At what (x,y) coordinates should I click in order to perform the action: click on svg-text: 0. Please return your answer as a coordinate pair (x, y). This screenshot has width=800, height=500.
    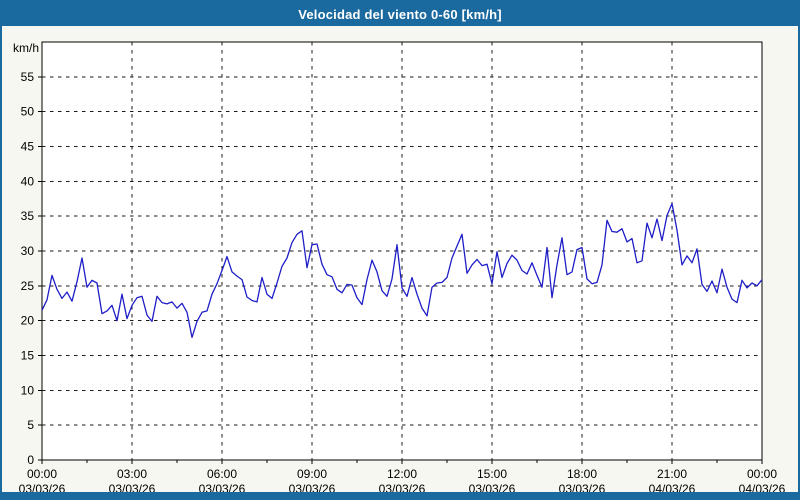
    Looking at the image, I should click on (30, 460).